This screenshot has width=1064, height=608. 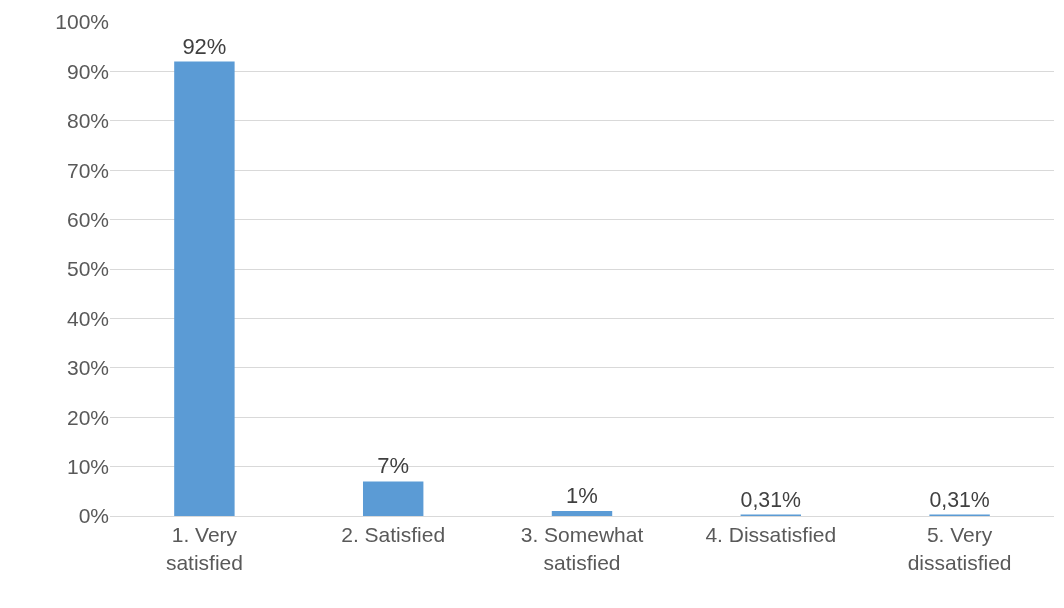 I want to click on y-tick-label: 20%, so click(x=87, y=417).